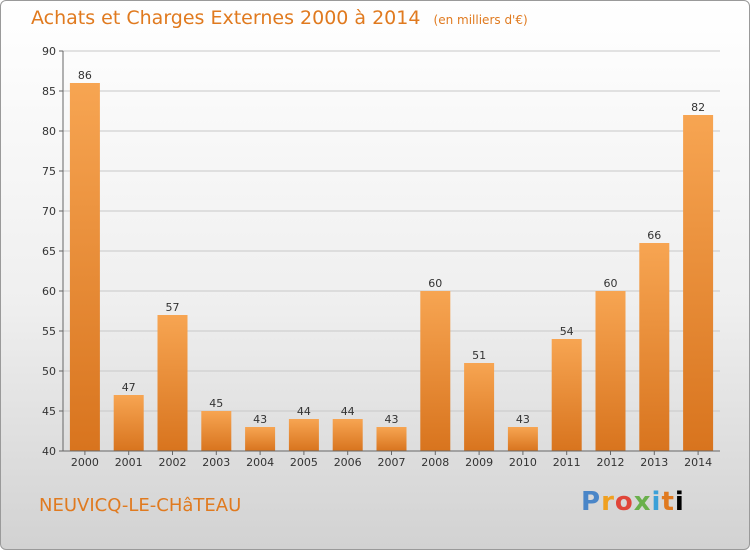 The height and width of the screenshot is (550, 750). Describe the element at coordinates (479, 462) in the screenshot. I see `x-tick-label: 2009` at that location.